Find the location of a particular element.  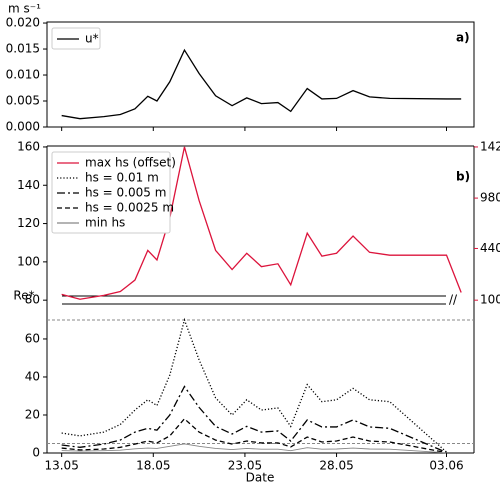

y-tick-label: 0 is located at coordinates (36, 453).